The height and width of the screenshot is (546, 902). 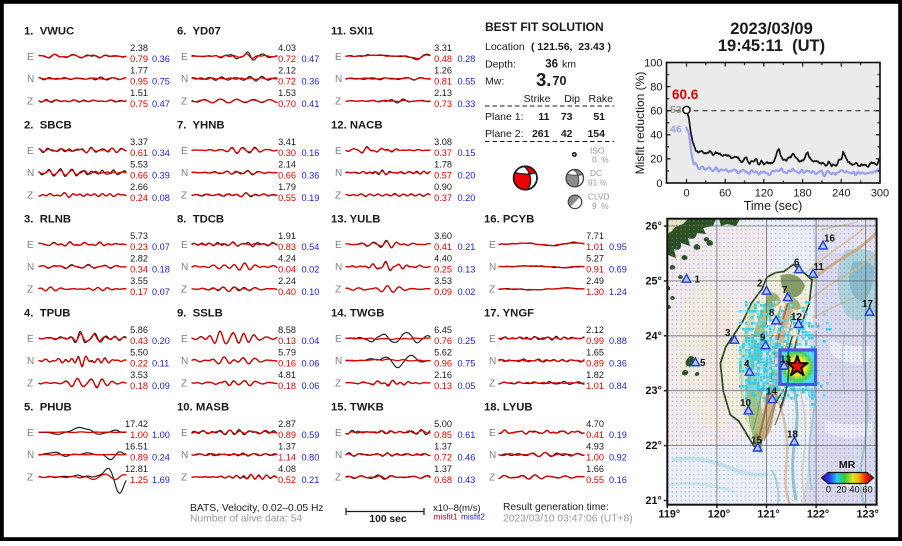 I want to click on svg-text: 1. VWUC, so click(x=49, y=31).